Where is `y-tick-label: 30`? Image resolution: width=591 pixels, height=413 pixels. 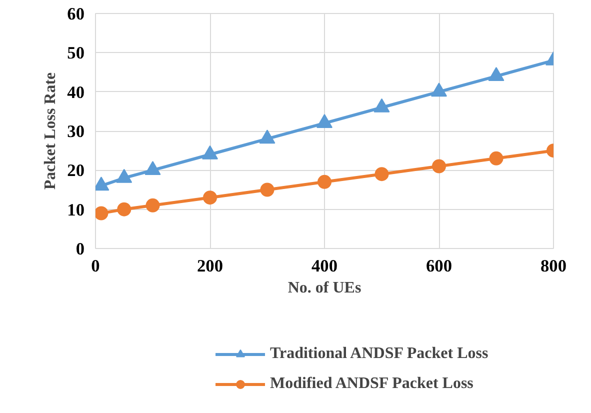
y-tick-label: 30 is located at coordinates (75, 131).